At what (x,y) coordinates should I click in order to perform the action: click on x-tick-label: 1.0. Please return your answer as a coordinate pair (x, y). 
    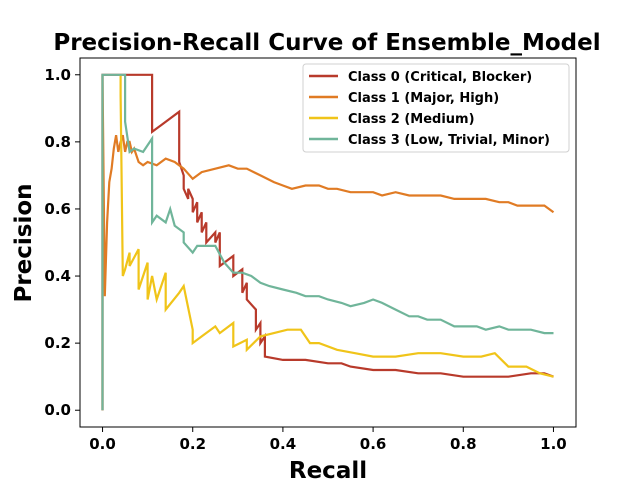
    Looking at the image, I should click on (553, 444).